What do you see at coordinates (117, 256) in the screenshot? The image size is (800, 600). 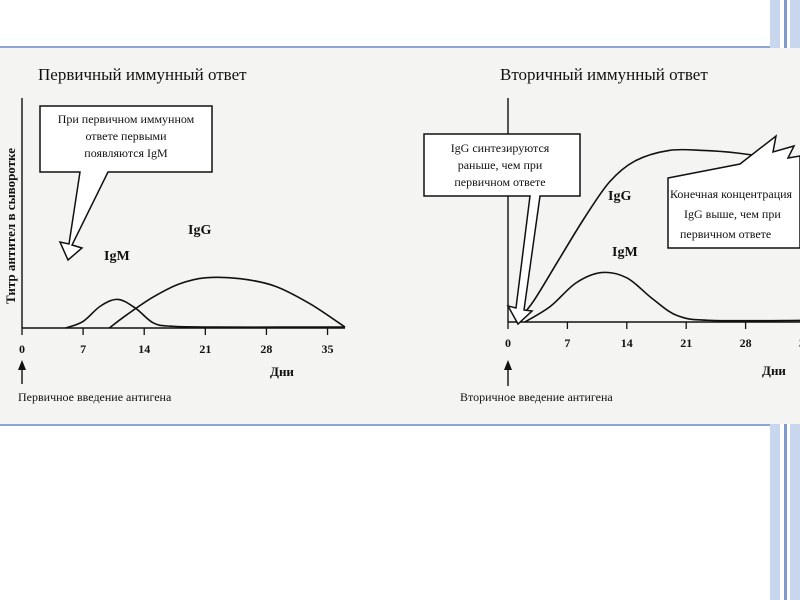 I see `left-igm-label: IgM` at bounding box center [117, 256].